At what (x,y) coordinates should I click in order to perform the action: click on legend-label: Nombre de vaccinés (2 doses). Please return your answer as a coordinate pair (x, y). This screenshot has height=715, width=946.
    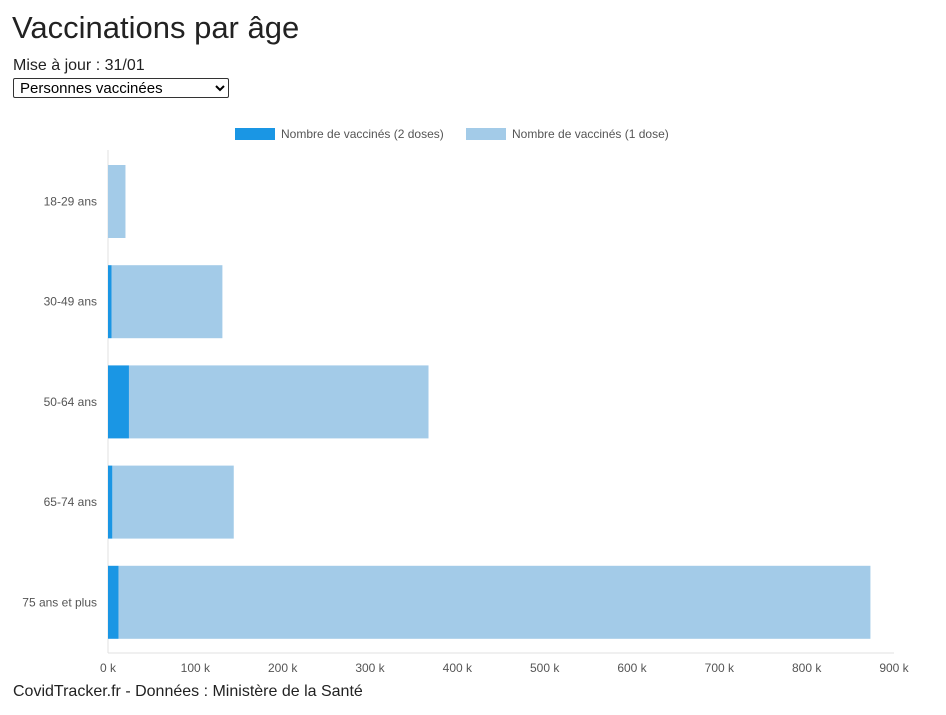
    Looking at the image, I should click on (362, 134).